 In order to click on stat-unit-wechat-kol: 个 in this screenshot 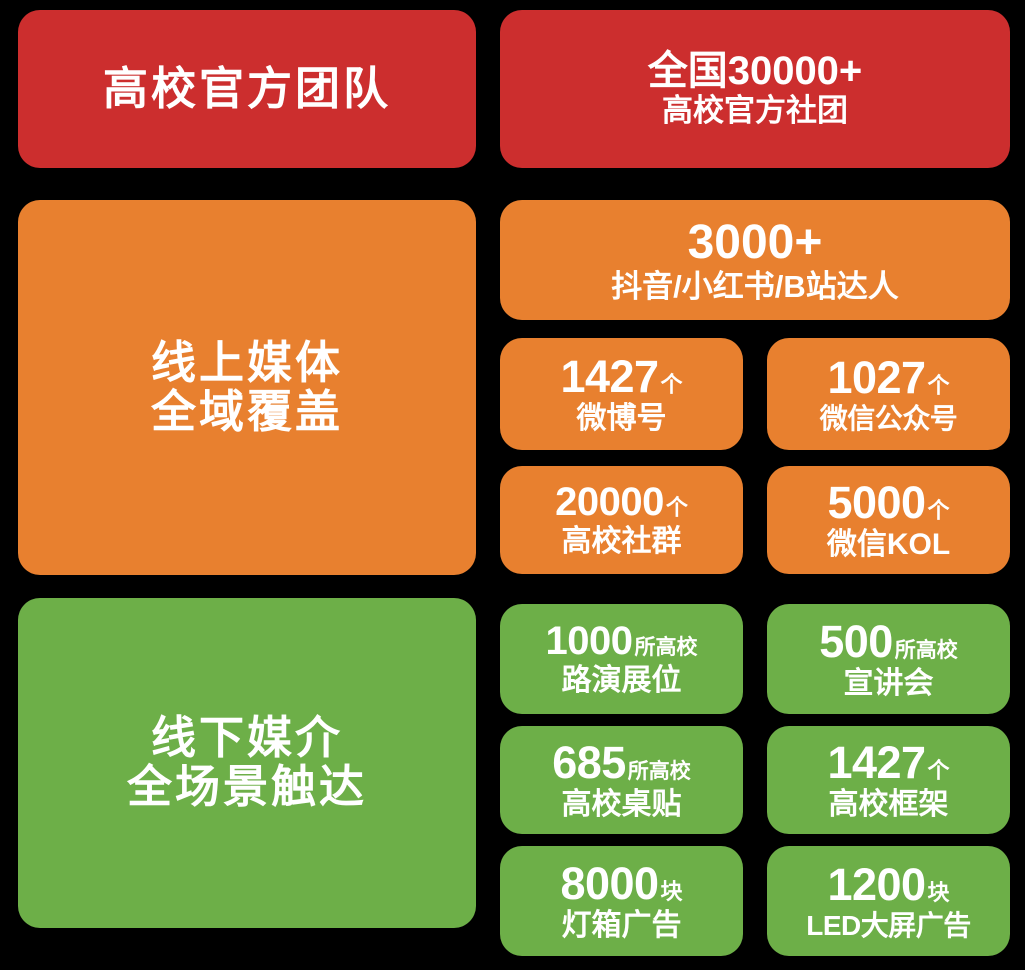, I will do `click(938, 510)`.